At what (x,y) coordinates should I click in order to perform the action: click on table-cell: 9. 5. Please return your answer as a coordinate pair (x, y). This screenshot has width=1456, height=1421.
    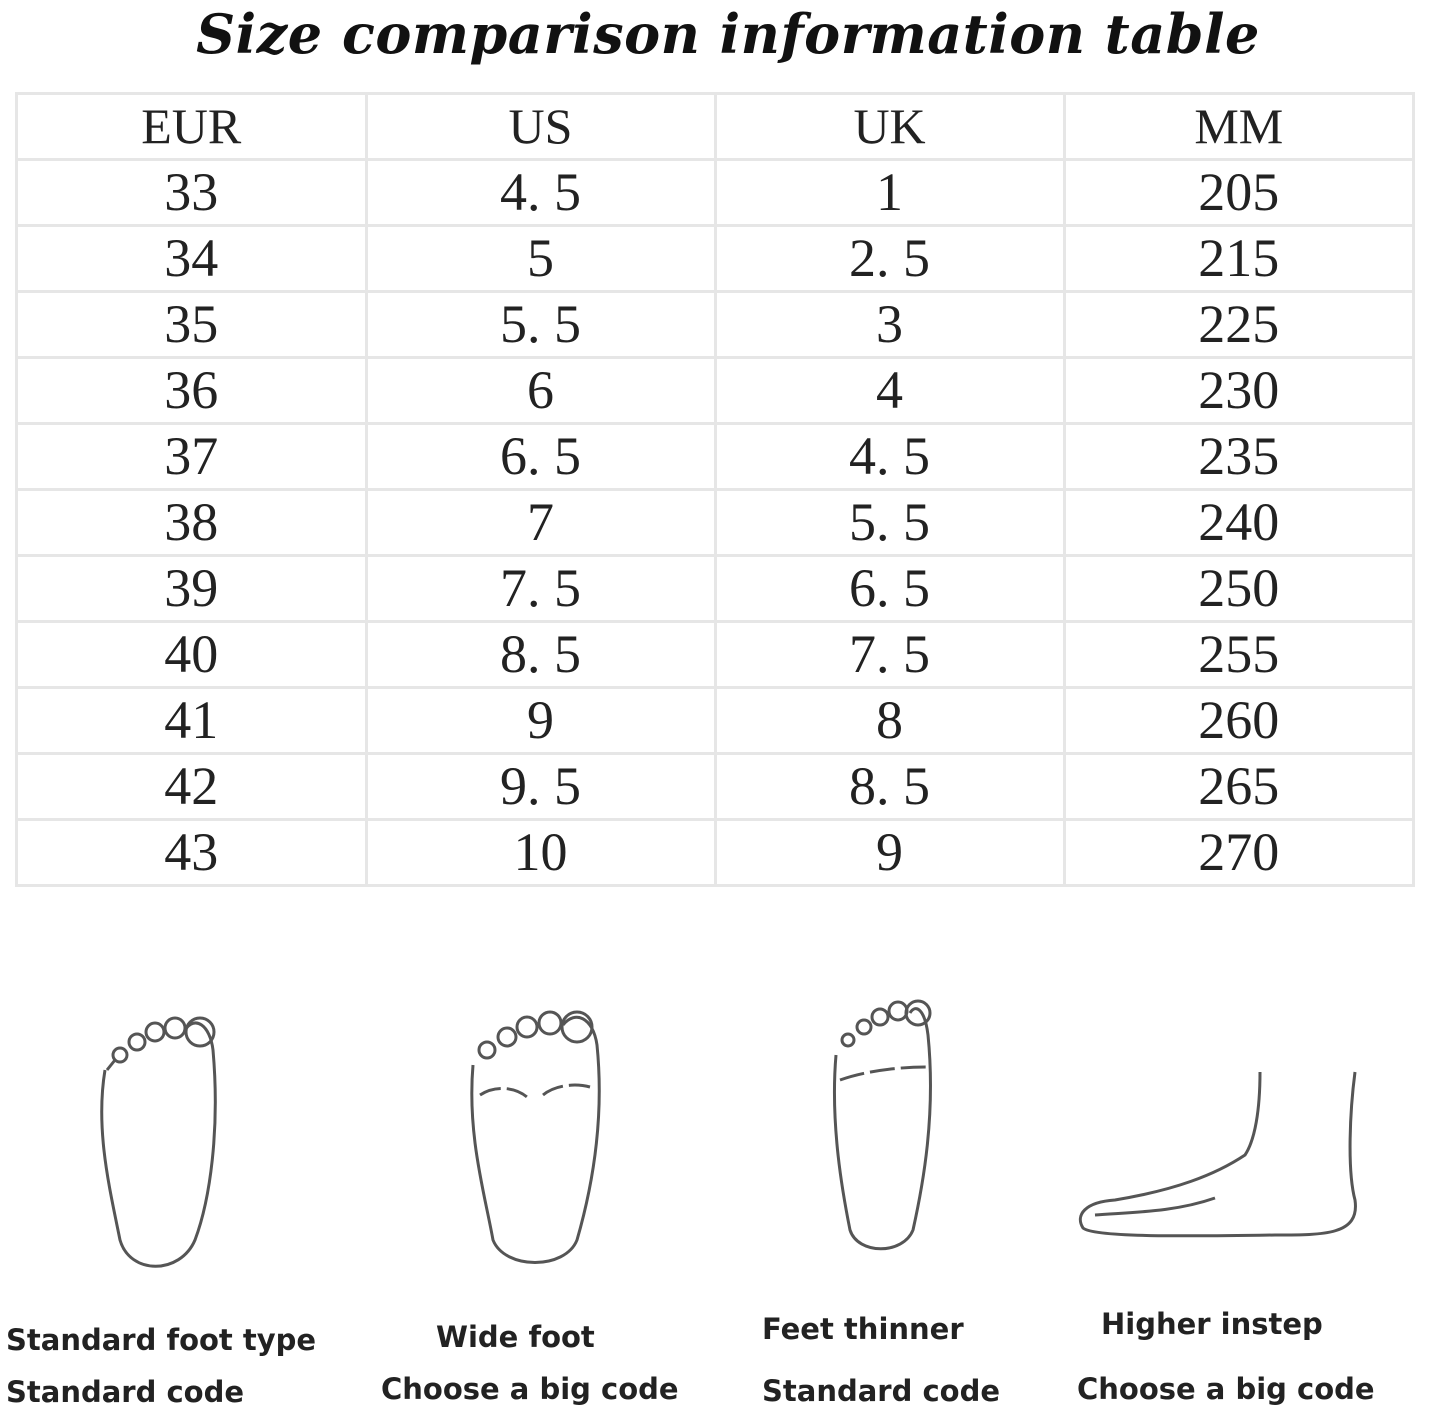
    Looking at the image, I should click on (540, 786).